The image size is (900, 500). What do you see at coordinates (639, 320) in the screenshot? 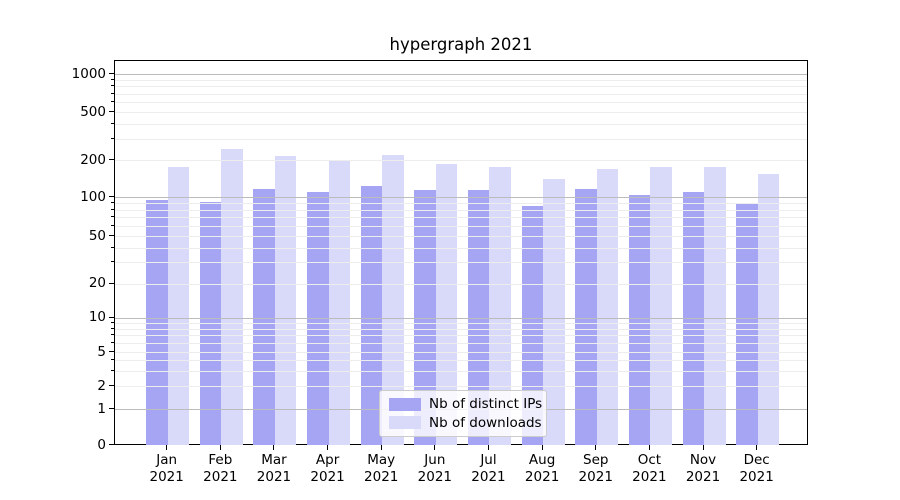
I see `bar-nb-of-distinct-ips-oct` at bounding box center [639, 320].